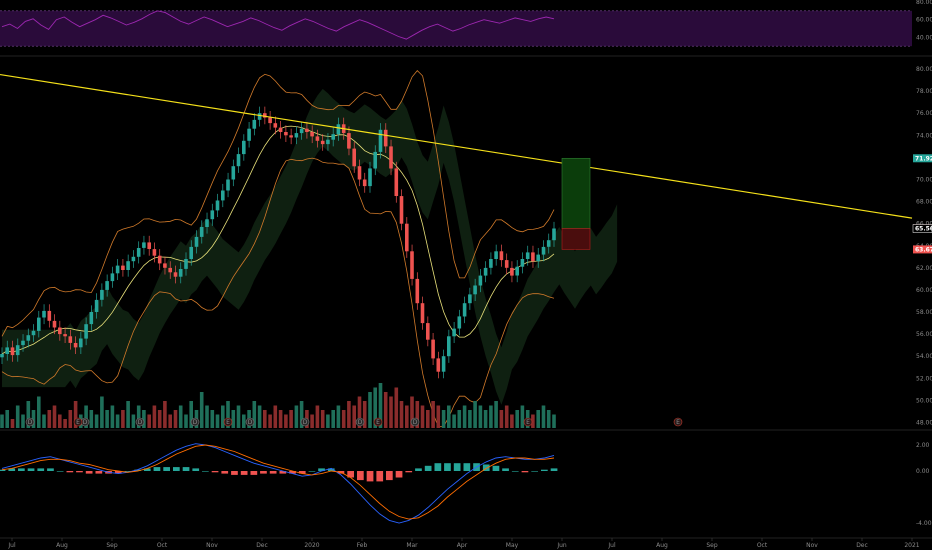  I want to click on axis-tick-label: 80.00, so click(924, 69).